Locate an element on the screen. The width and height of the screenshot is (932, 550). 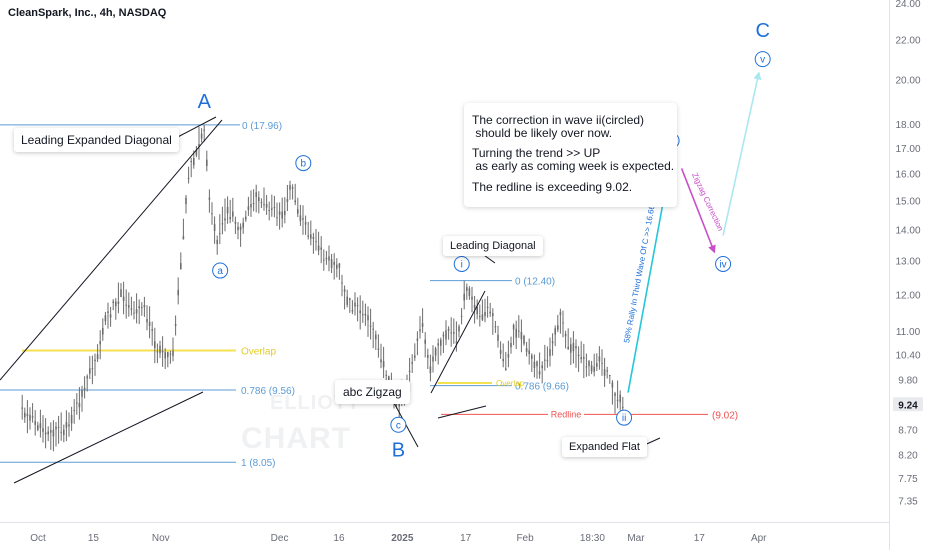
label-leading-expanded-diagonal: Leading Expanded Diagonal is located at coordinates (96, 140).